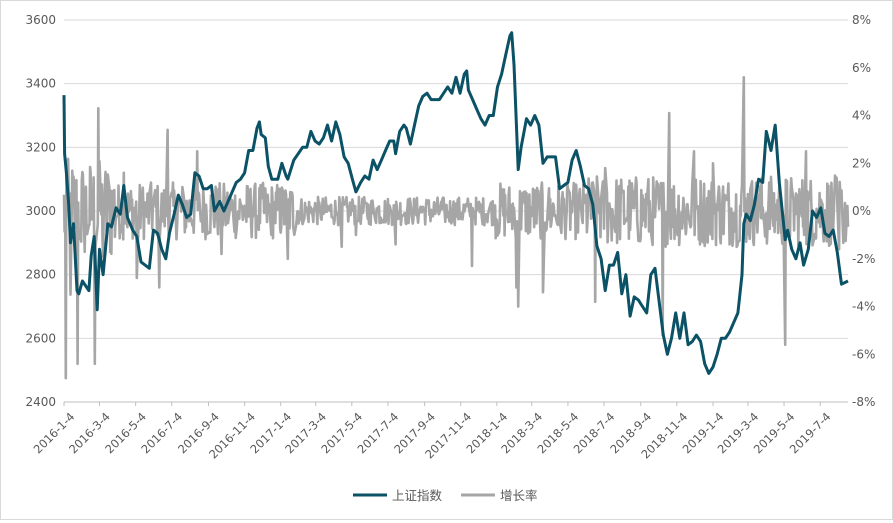  I want to click on right-tick-label: 8%, so click(861, 20).